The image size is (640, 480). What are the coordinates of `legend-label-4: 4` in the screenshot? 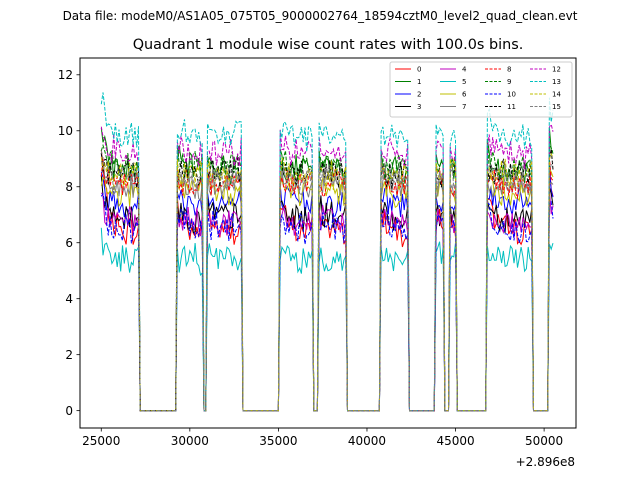 It's located at (464, 70).